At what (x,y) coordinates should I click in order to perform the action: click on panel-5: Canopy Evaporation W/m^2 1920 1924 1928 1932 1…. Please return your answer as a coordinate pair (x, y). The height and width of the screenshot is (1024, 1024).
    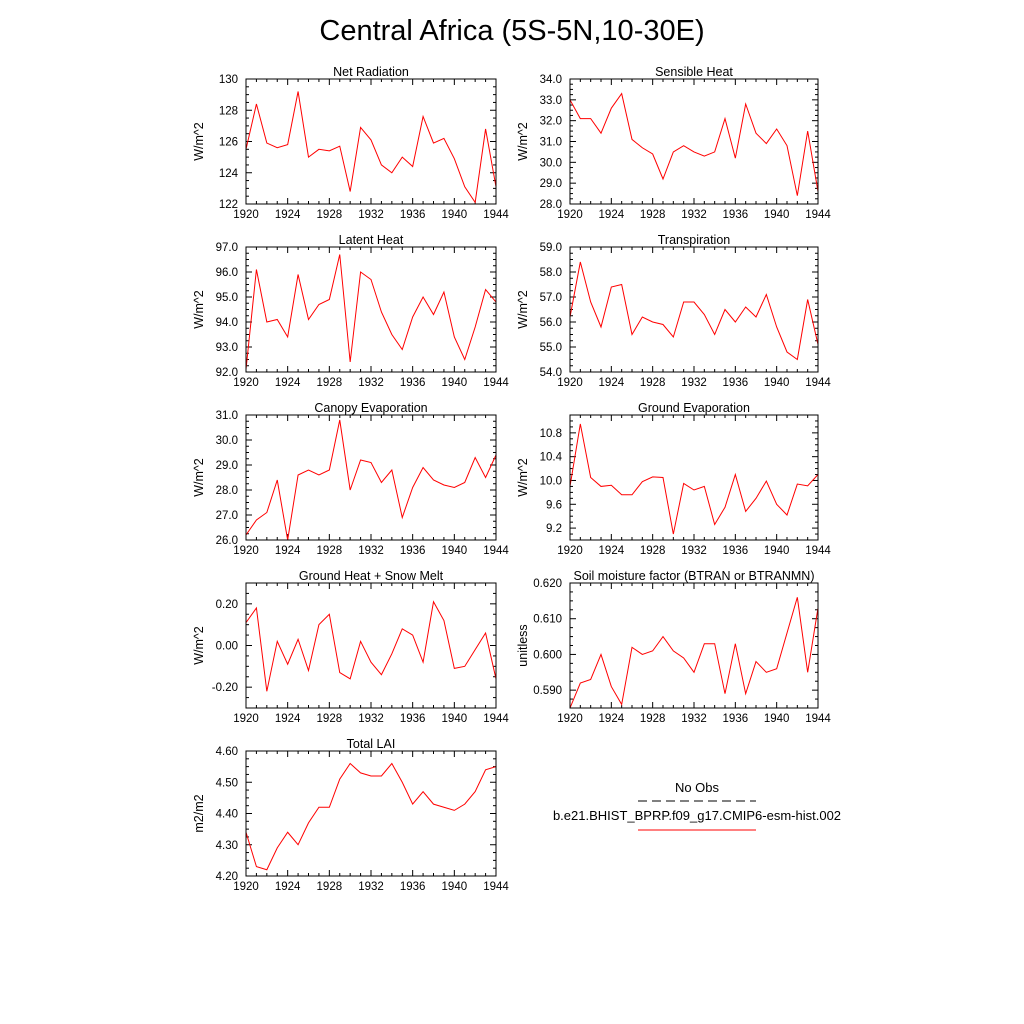
    Looking at the image, I should click on (350, 479).